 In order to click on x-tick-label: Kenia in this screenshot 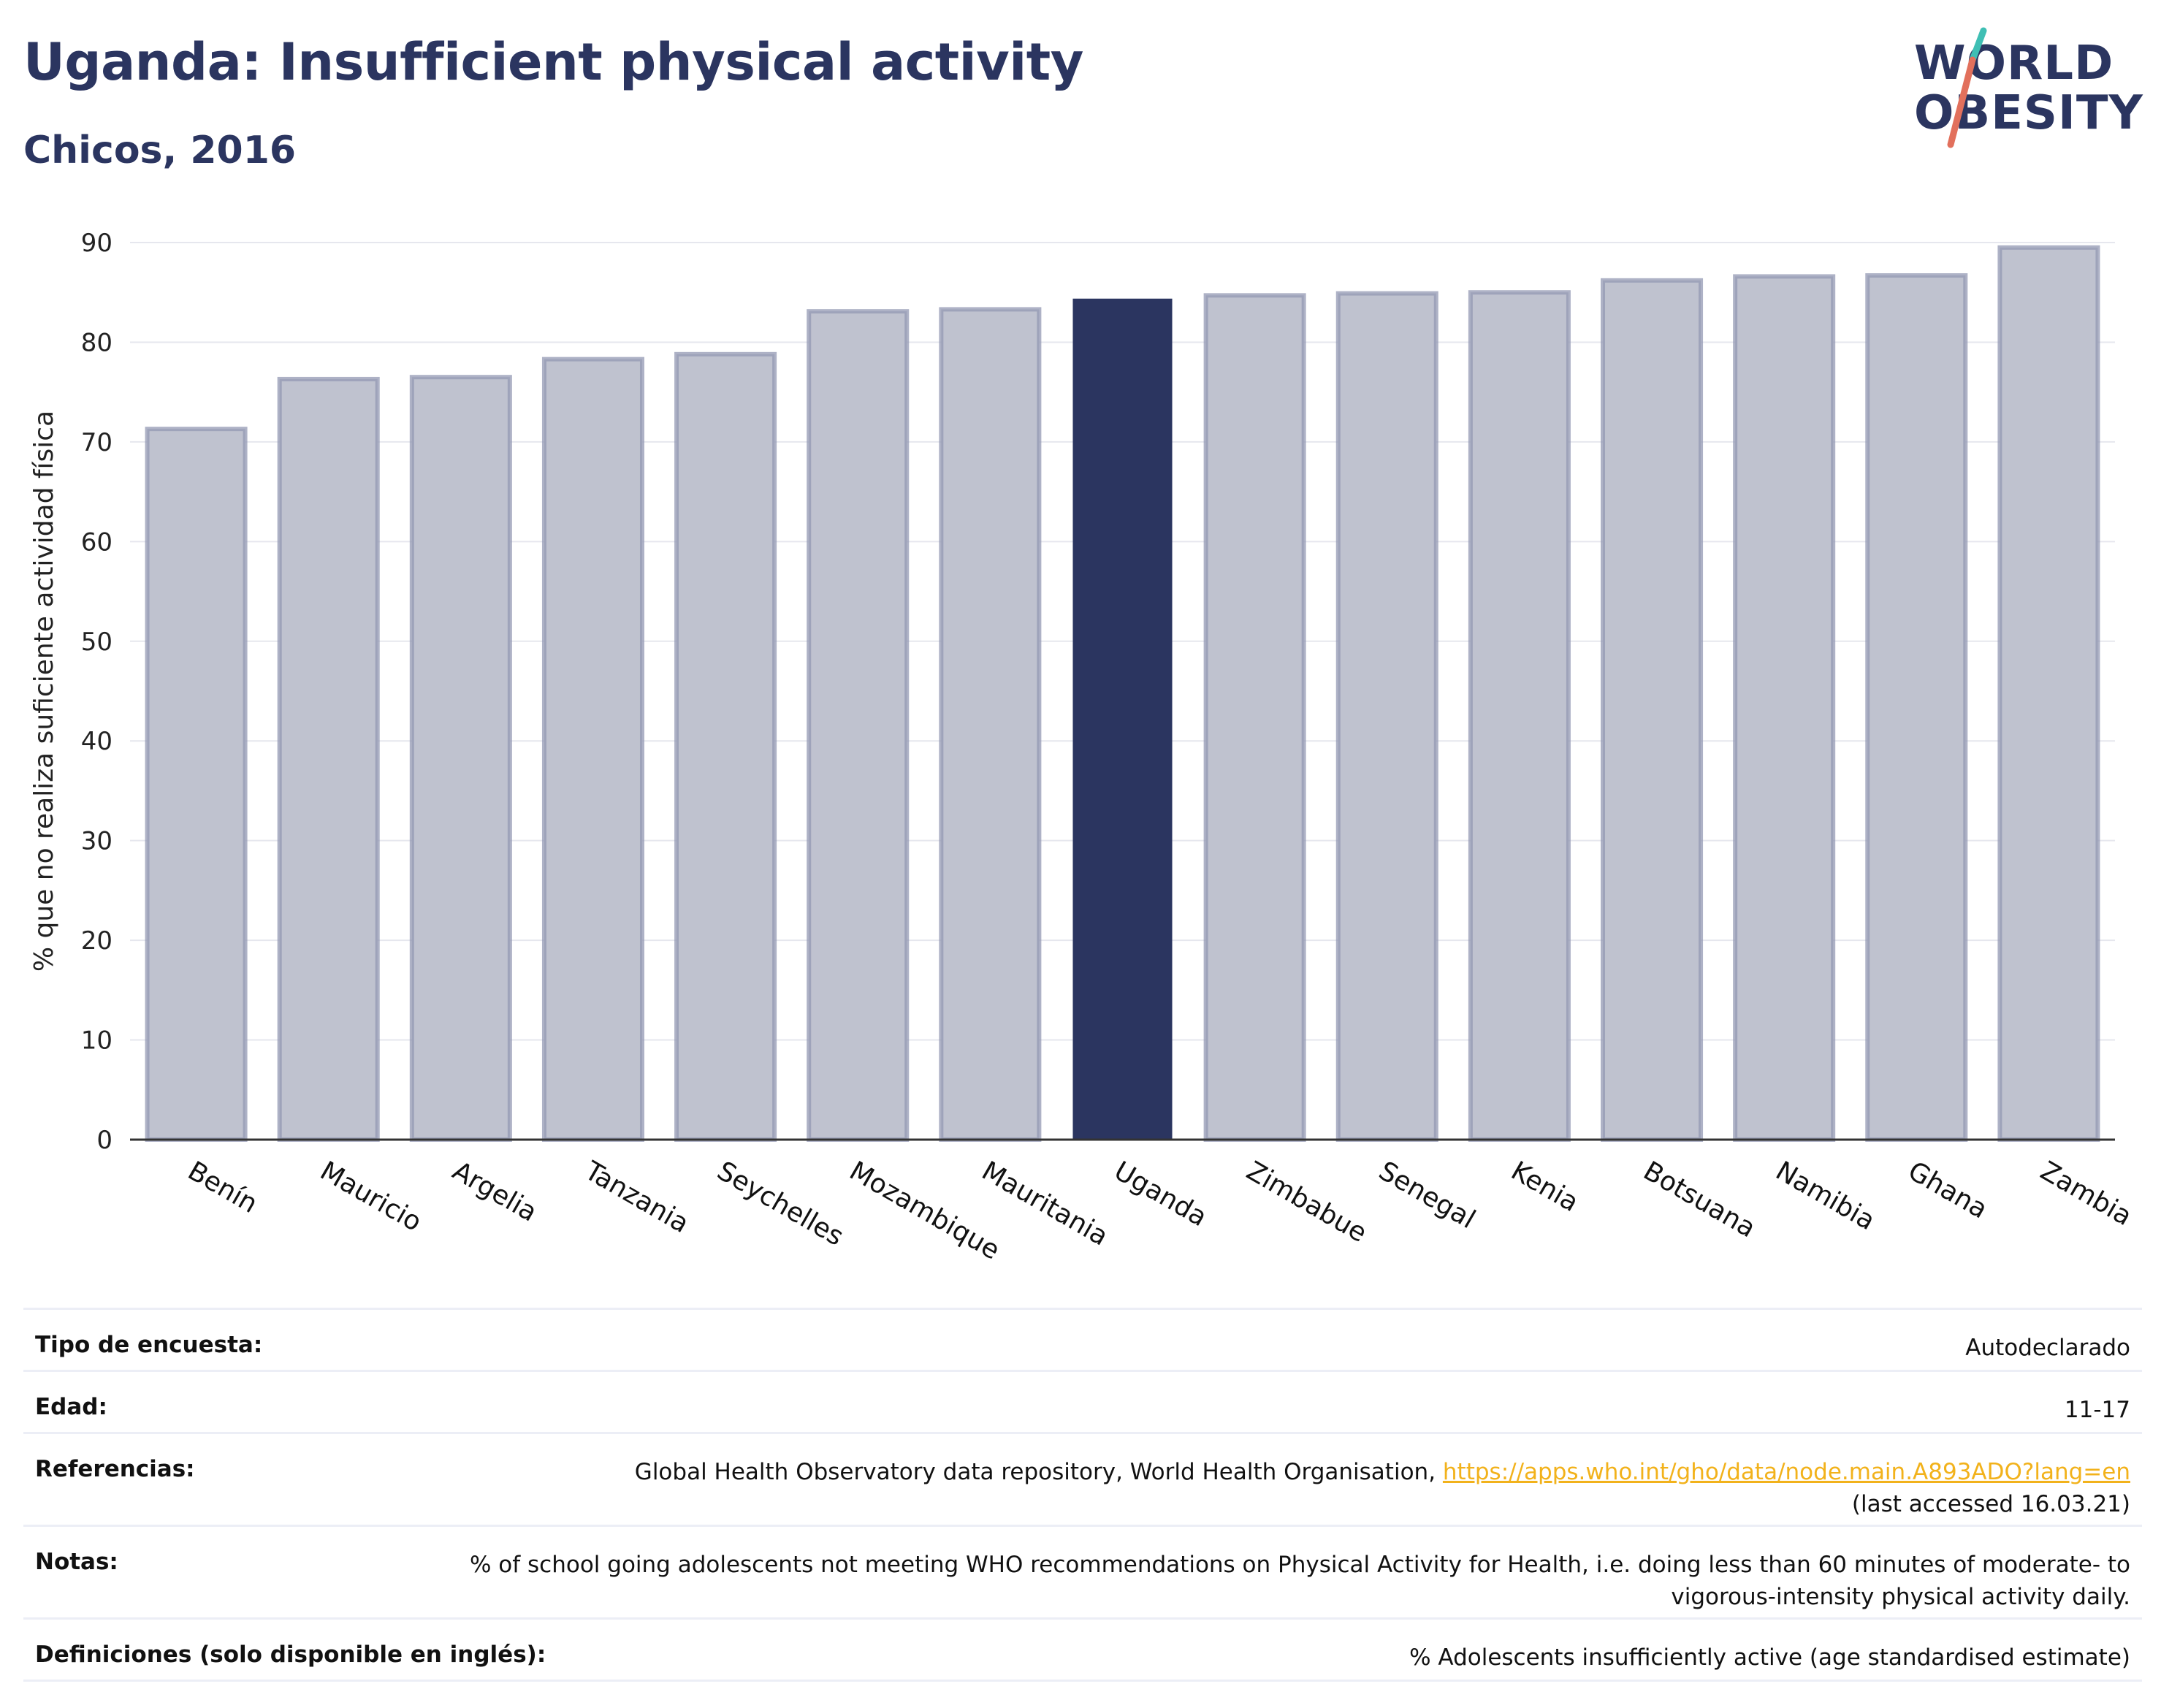, I will do `click(1544, 1187)`.